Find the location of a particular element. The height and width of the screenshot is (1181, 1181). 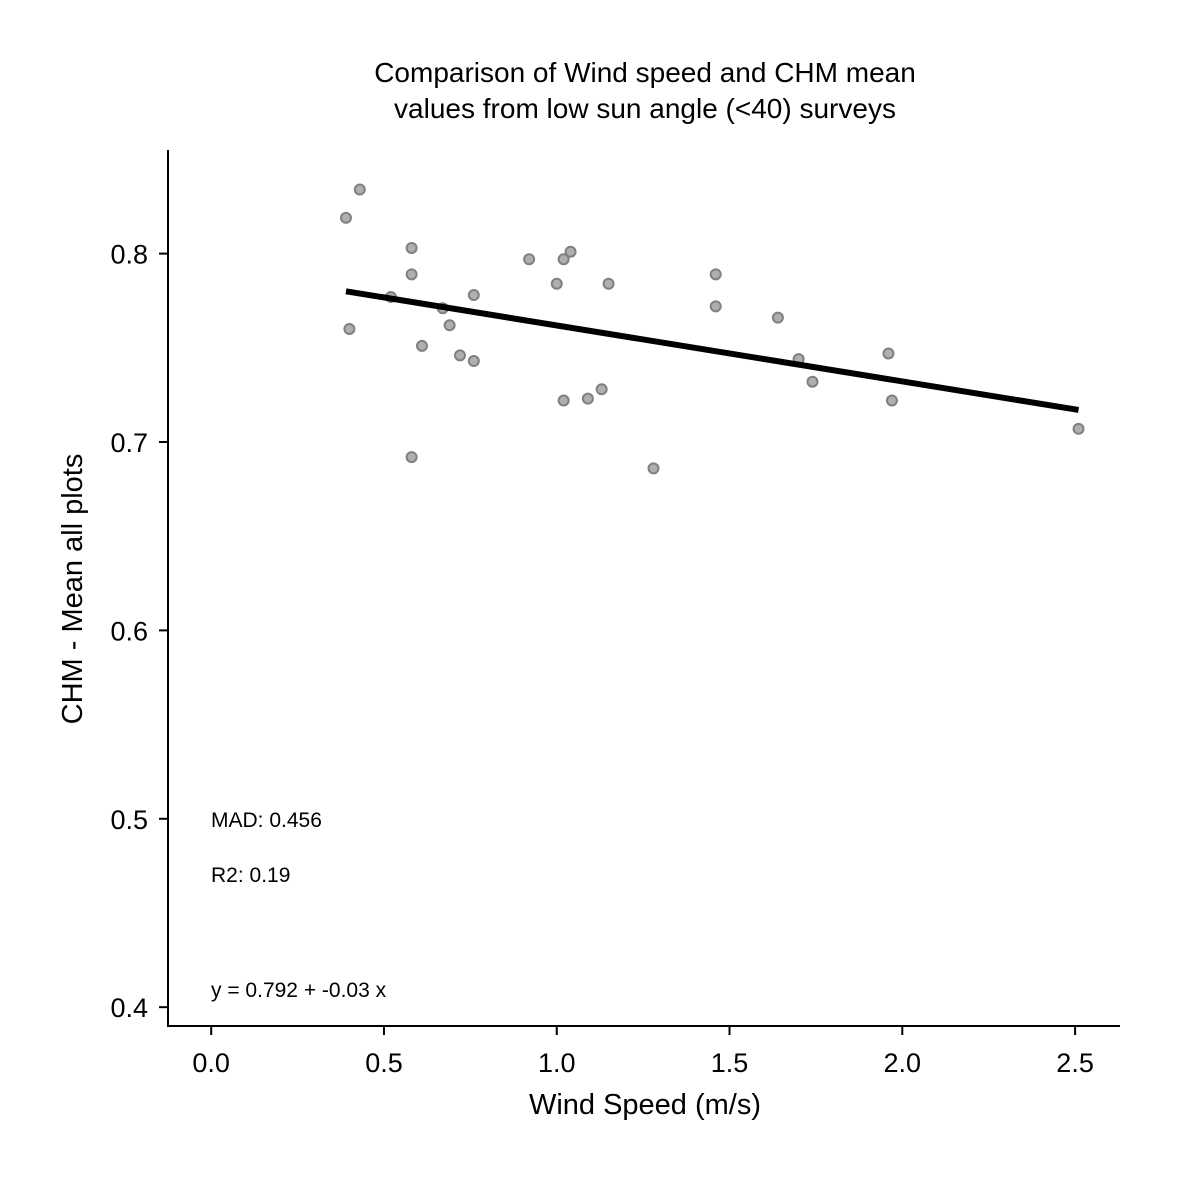

chart-title-line-1: Comparison of Wind speed and CHM mean is located at coordinates (645, 72).